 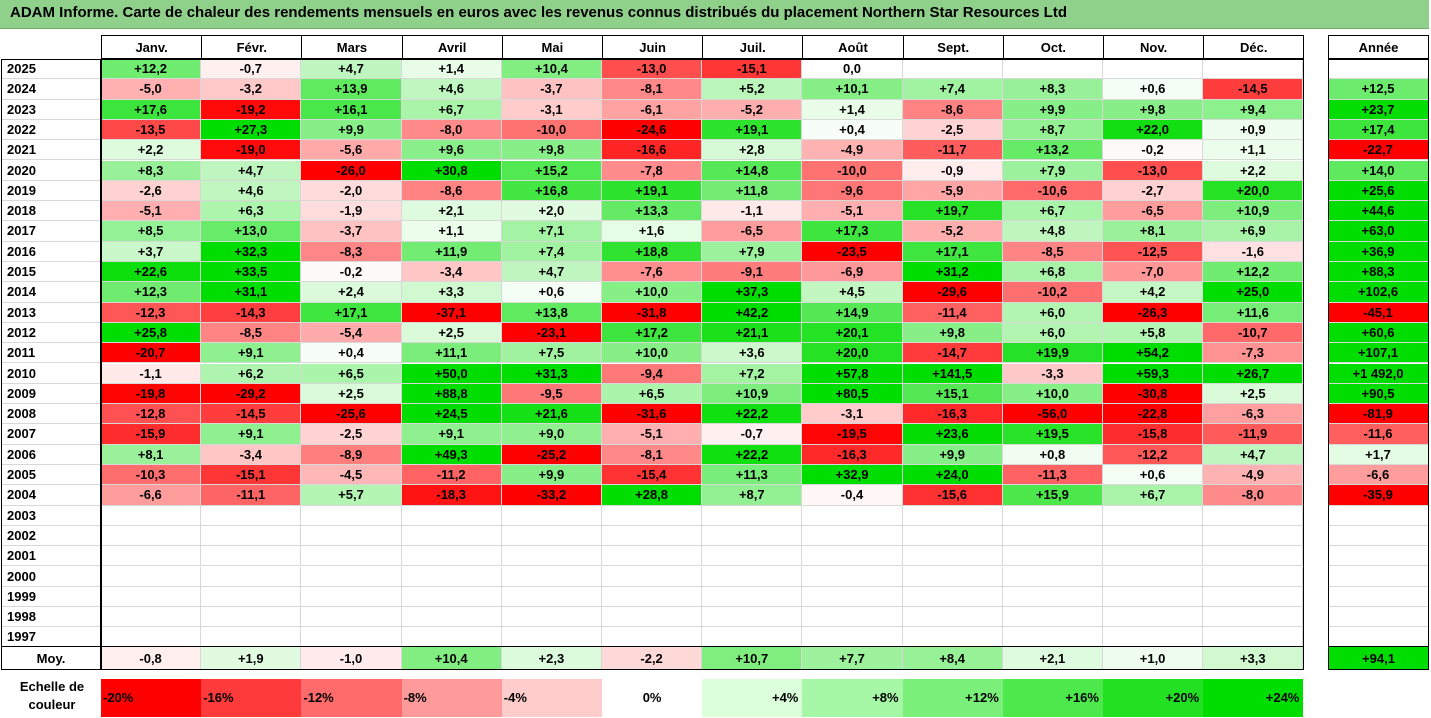 What do you see at coordinates (1153, 434) in the screenshot?
I see `heatmap-cell: -15,8` at bounding box center [1153, 434].